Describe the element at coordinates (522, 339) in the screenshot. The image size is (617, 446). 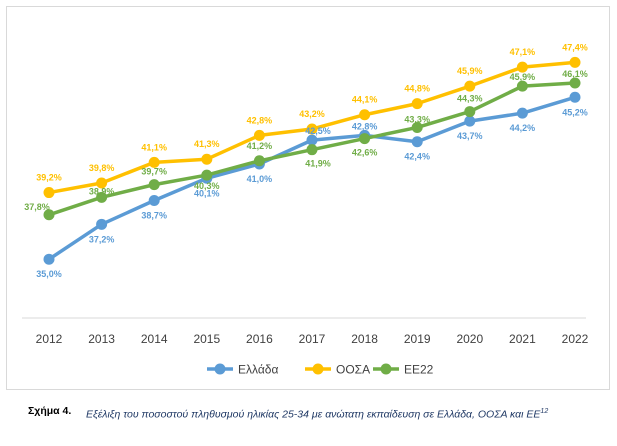
I see `x-tick-label: 2021` at that location.